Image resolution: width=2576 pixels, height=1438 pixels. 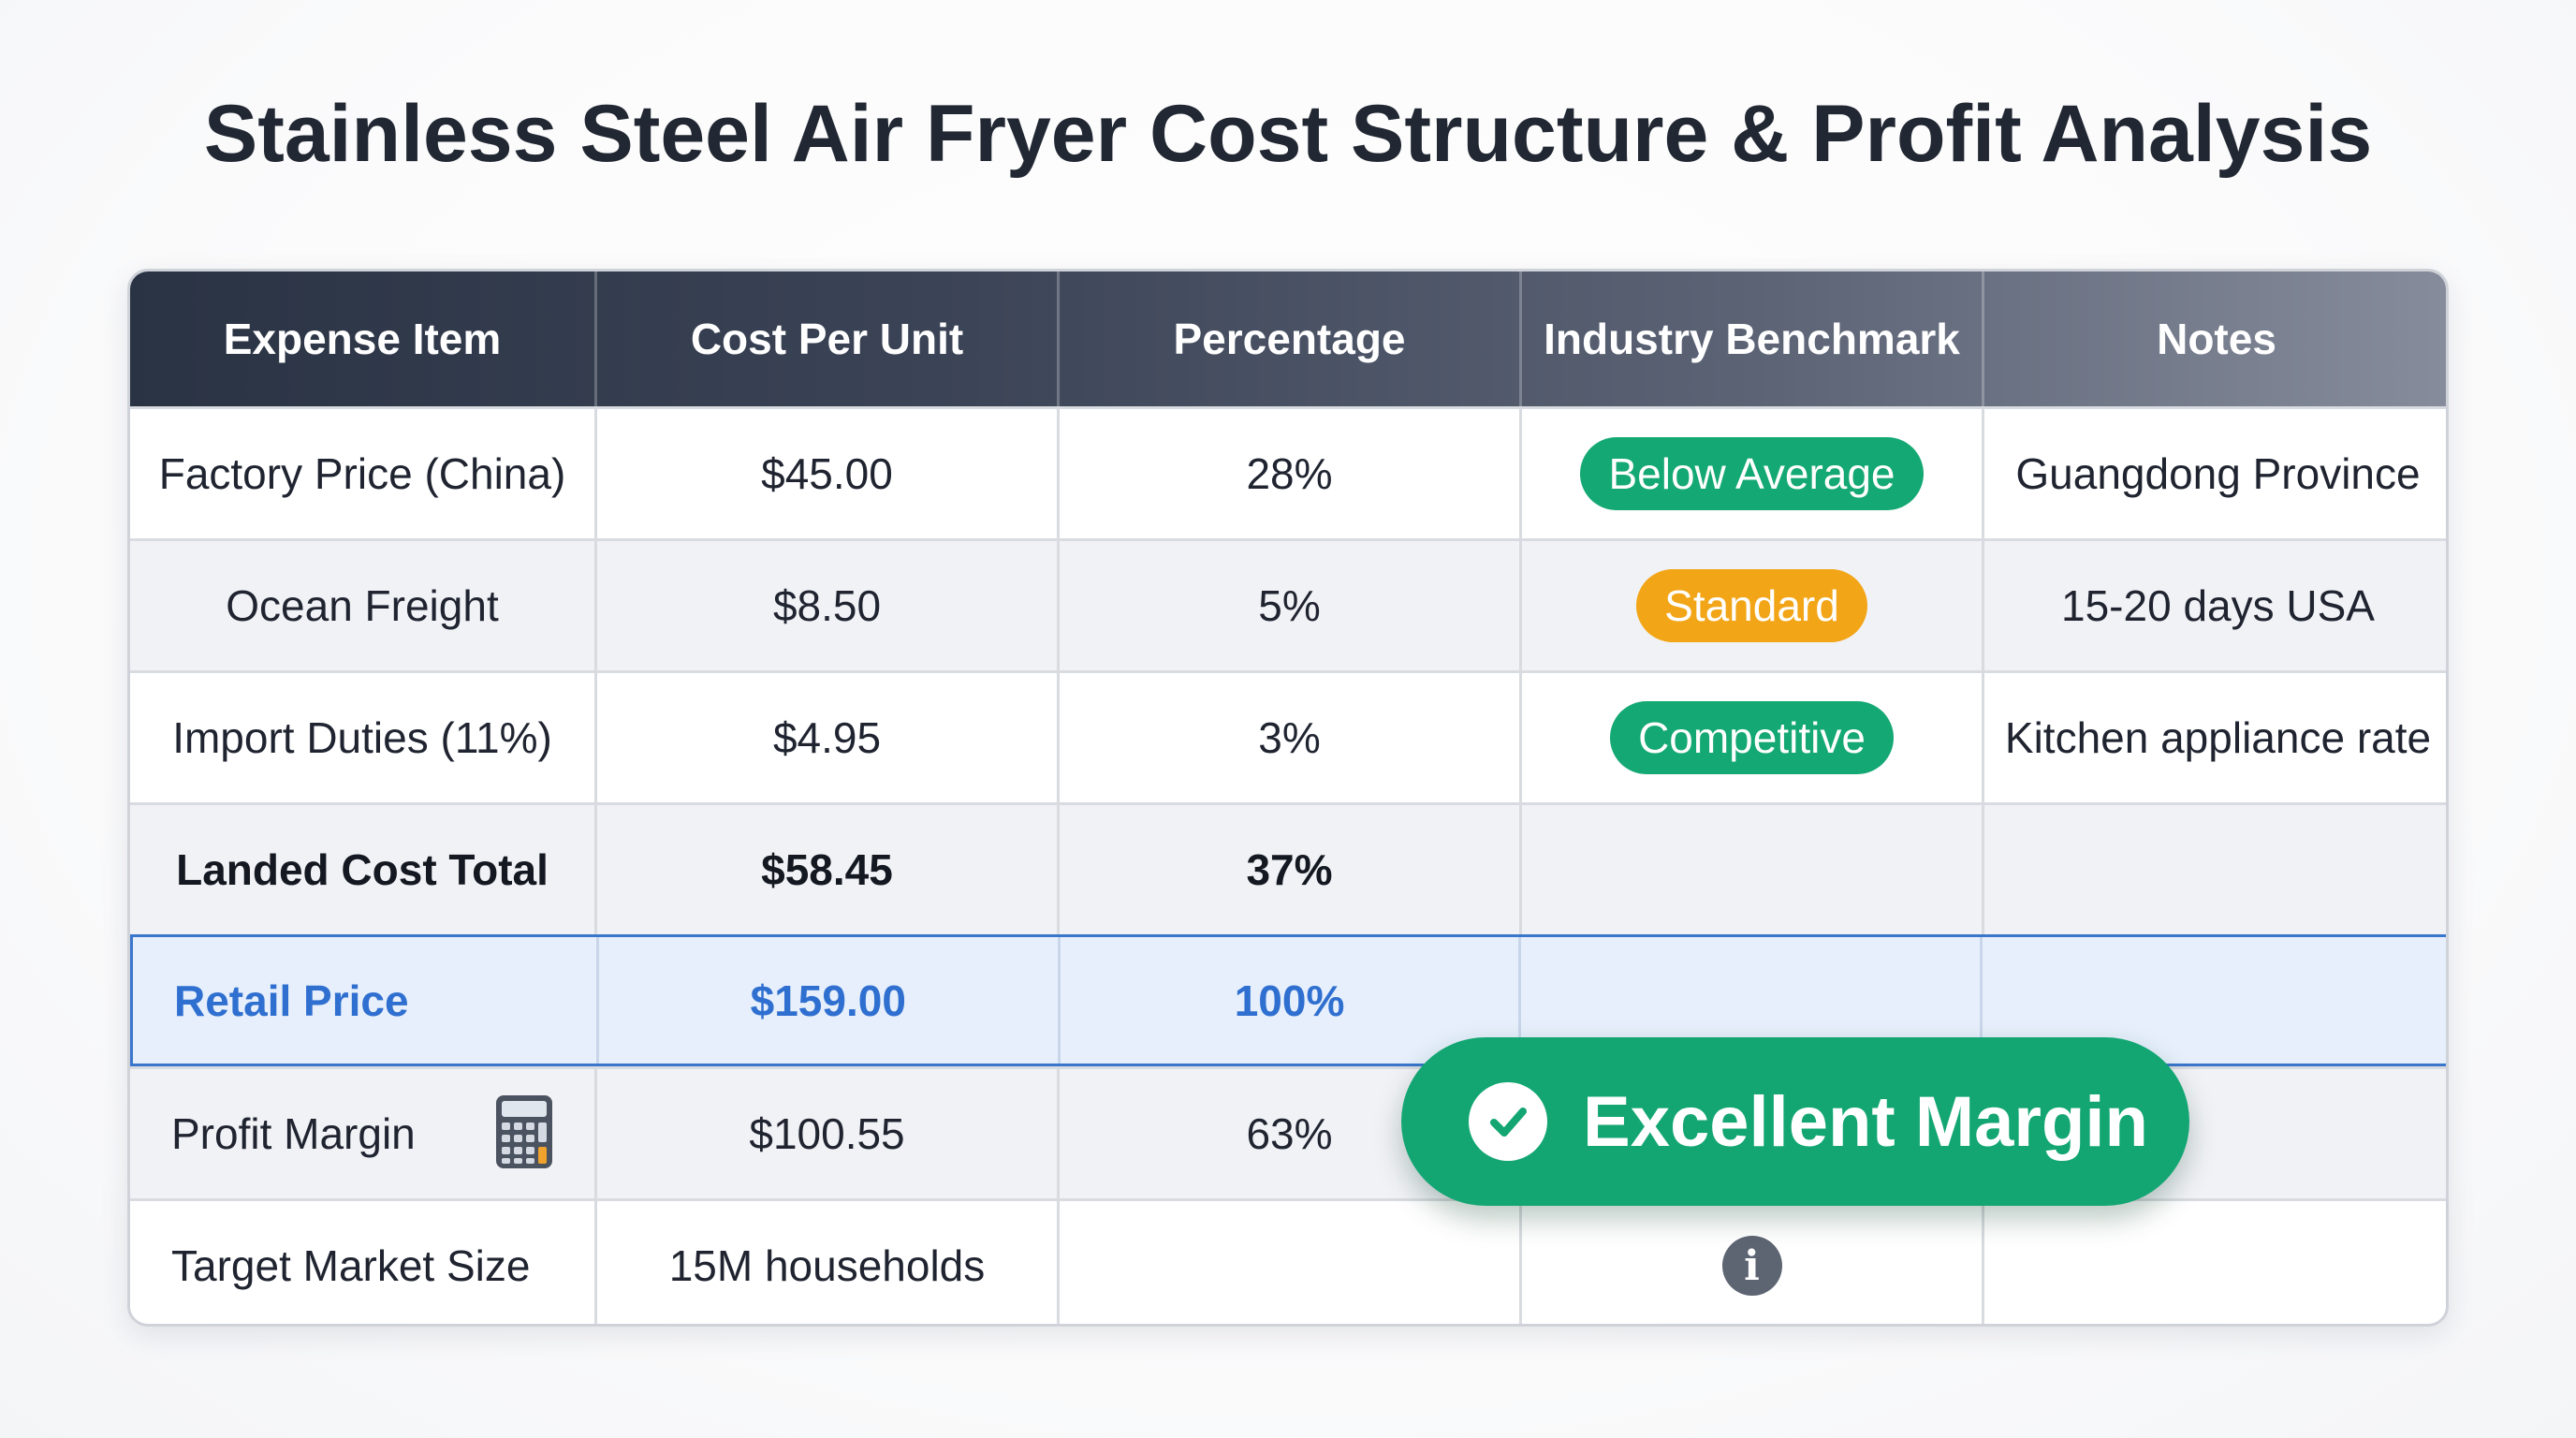 I want to click on percentage-cell: 37%, so click(x=1291, y=869).